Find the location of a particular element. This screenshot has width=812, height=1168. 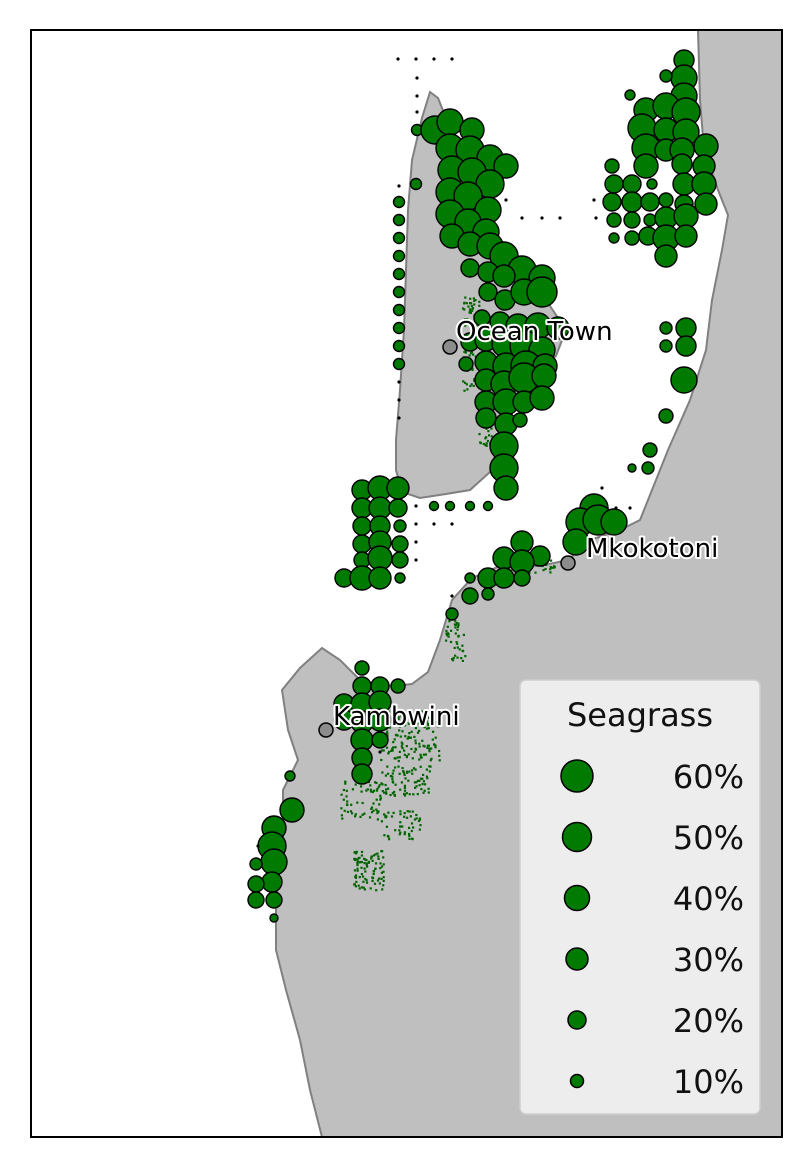

town-marker-kambwini is located at coordinates (326, 730).